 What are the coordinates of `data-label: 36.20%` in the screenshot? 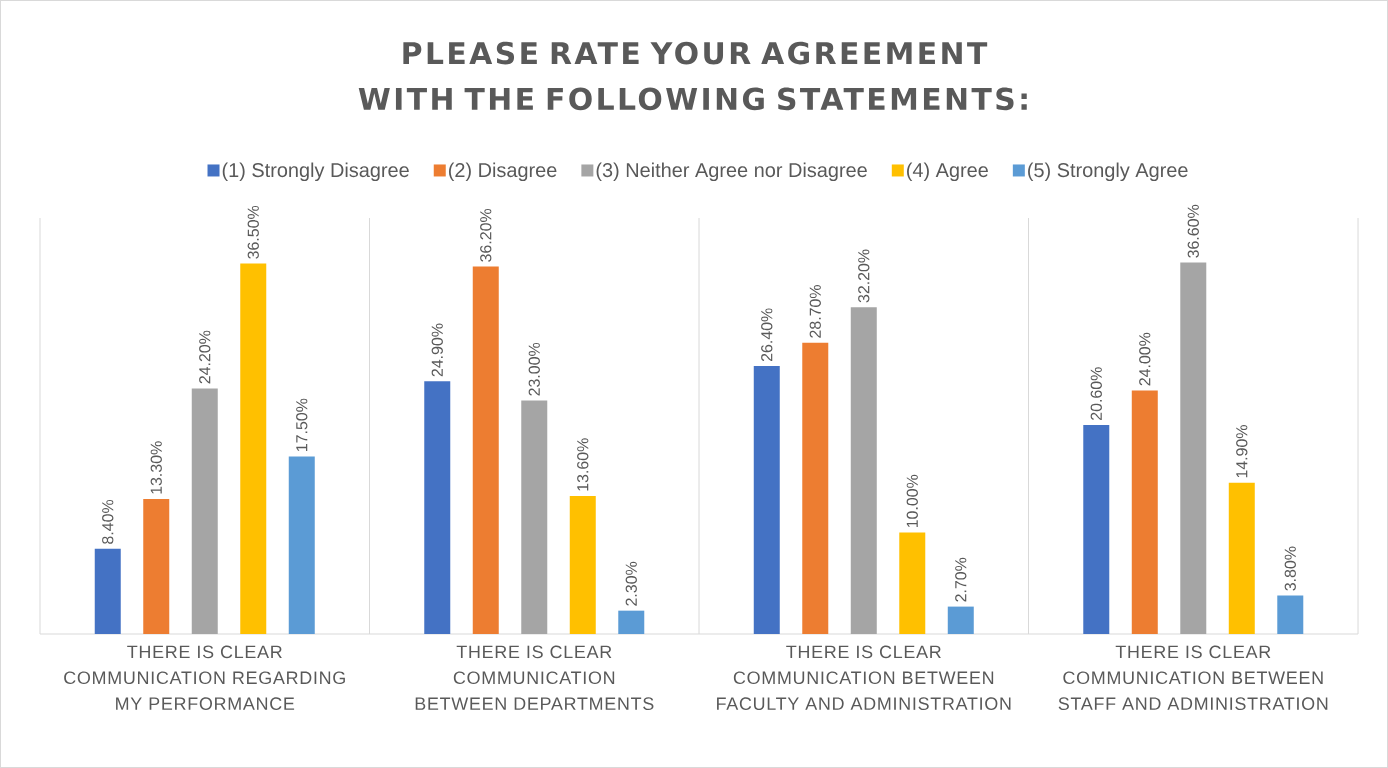 It's located at (486, 235).